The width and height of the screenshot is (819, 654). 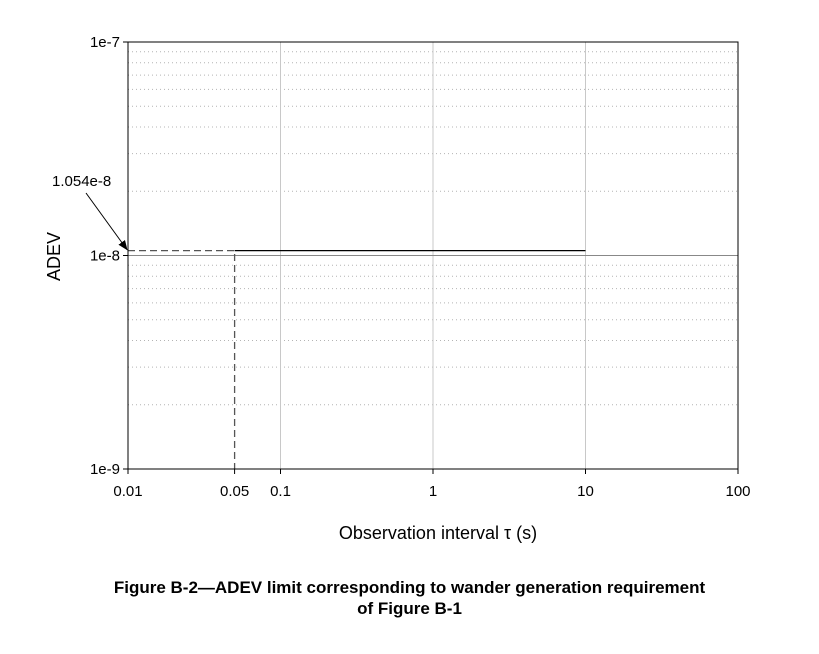 What do you see at coordinates (280, 491) in the screenshot?
I see `x-tick-label: 0.1` at bounding box center [280, 491].